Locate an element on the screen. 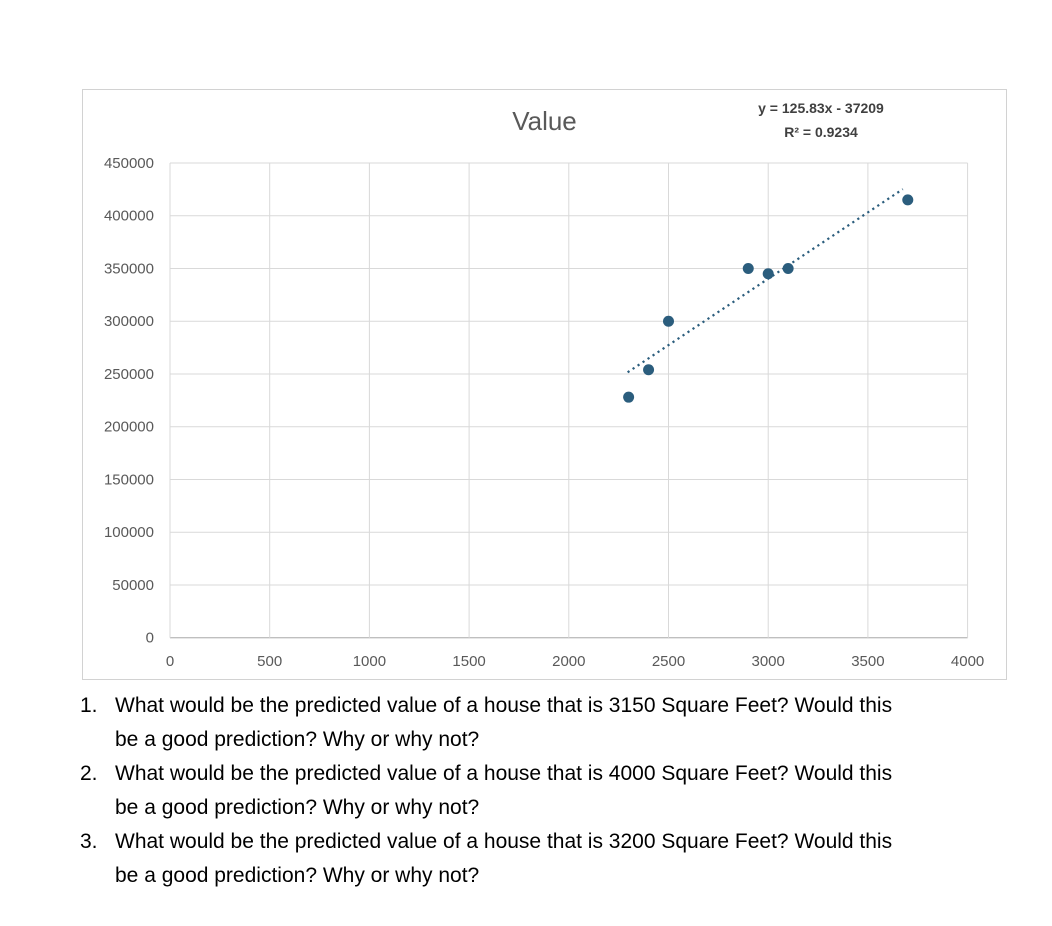  x-tick-label: 0 is located at coordinates (170, 661).